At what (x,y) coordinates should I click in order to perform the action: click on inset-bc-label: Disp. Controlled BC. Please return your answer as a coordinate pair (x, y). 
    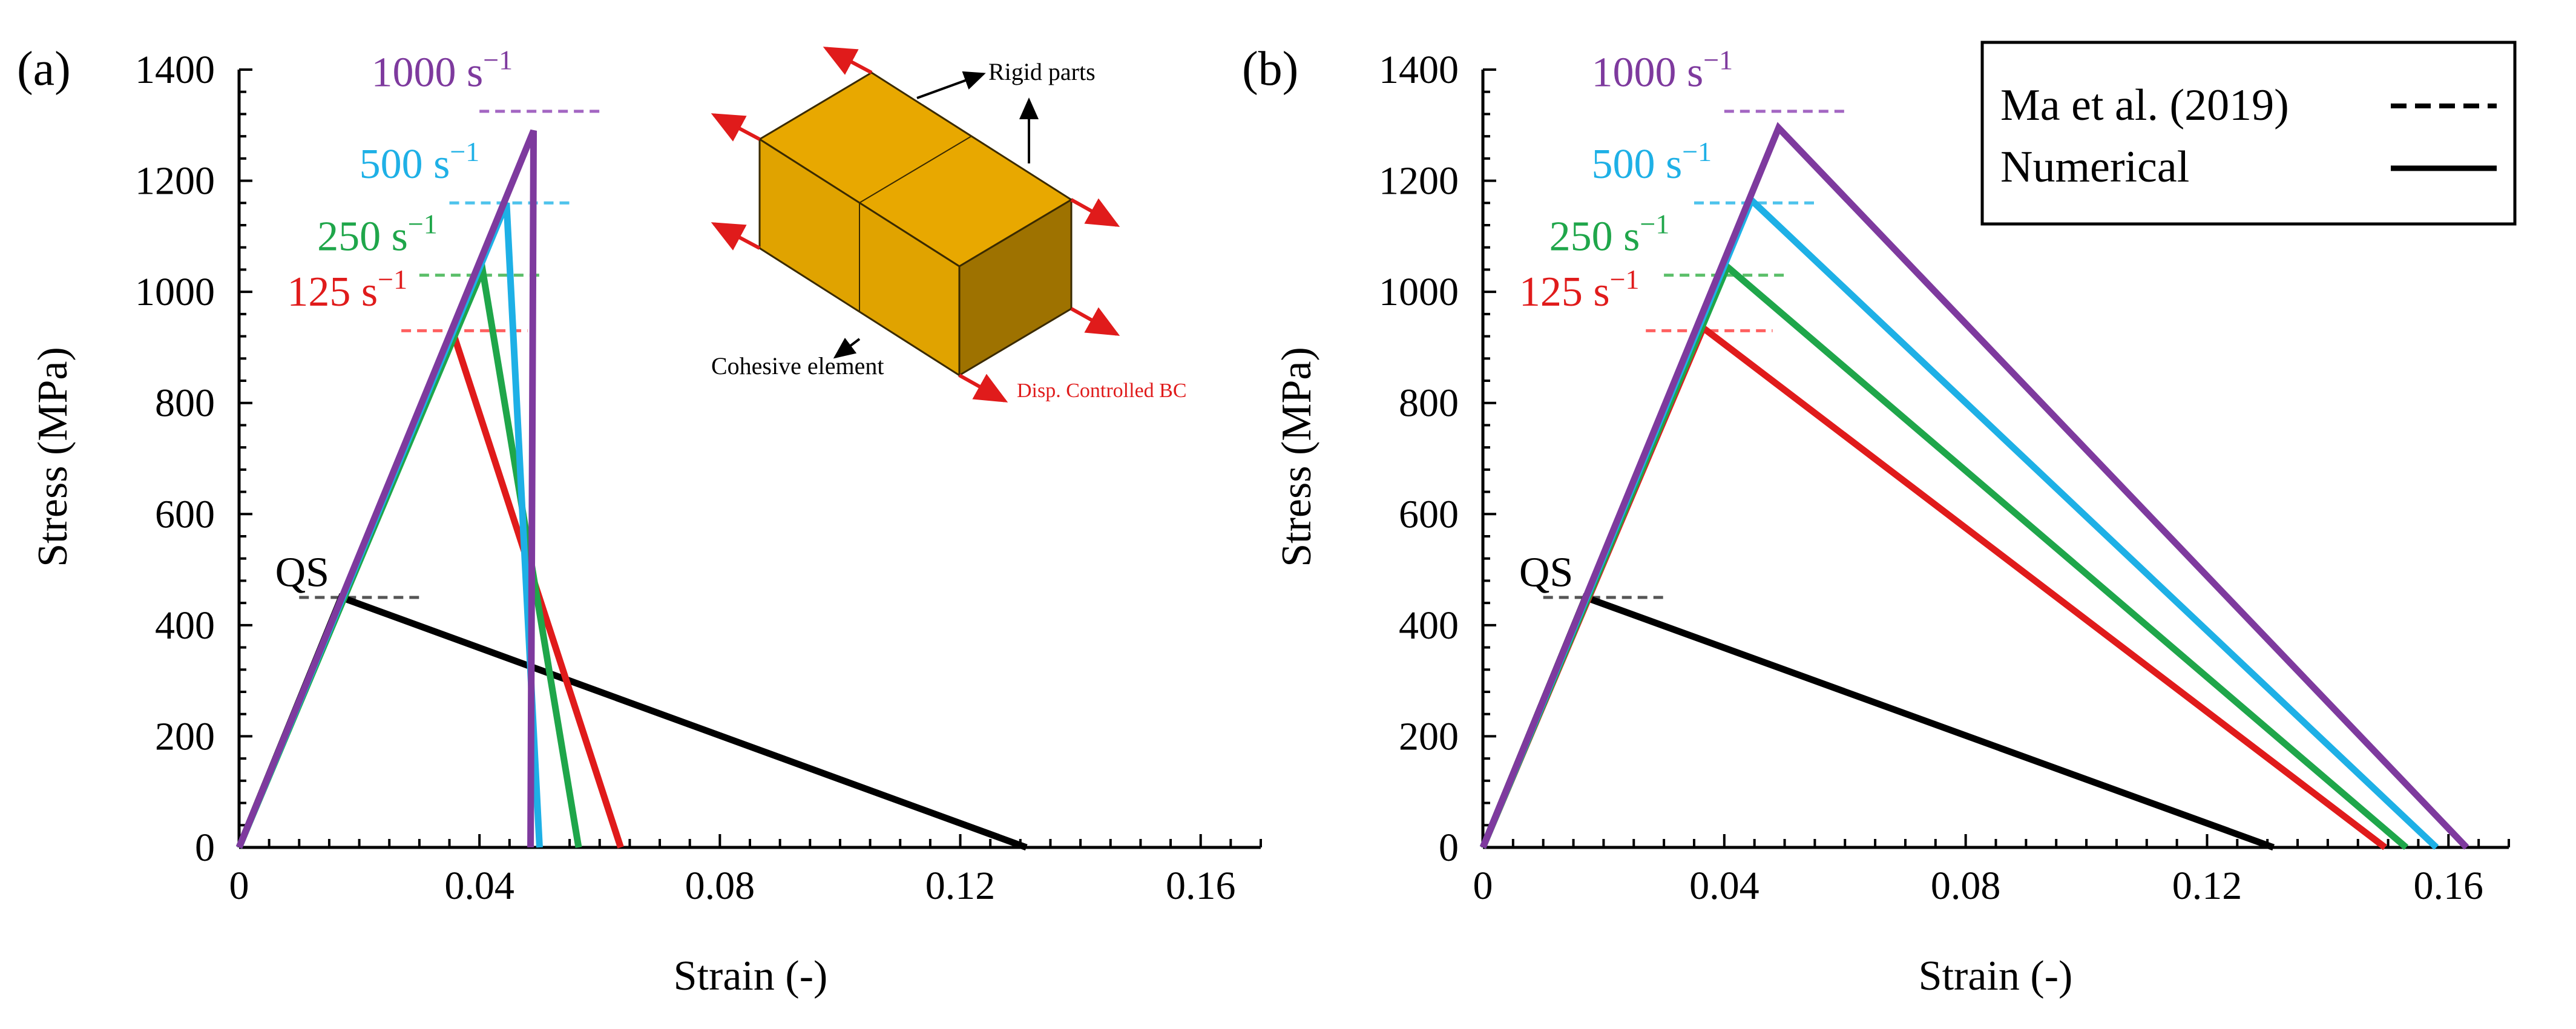
    Looking at the image, I should click on (1102, 391).